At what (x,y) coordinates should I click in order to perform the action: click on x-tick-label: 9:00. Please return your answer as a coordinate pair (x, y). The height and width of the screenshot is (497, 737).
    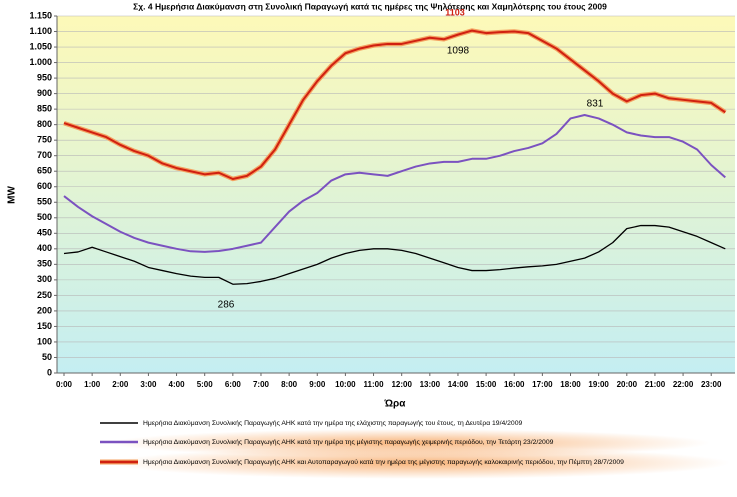
    Looking at the image, I should click on (317, 384).